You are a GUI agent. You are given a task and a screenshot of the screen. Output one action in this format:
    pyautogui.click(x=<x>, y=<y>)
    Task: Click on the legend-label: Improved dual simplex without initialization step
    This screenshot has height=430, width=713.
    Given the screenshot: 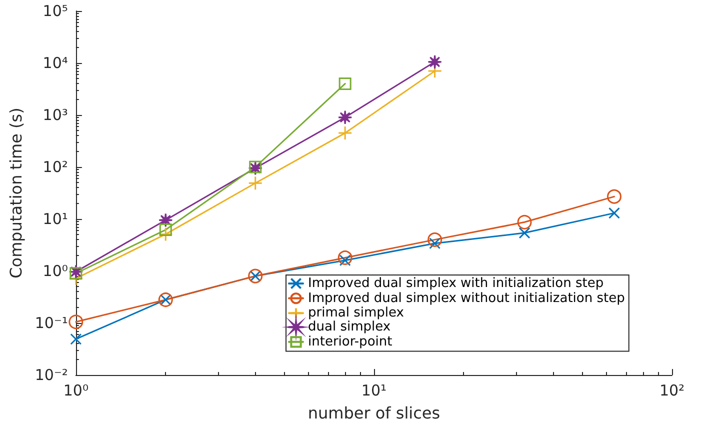 What is the action you would take?
    pyautogui.click(x=466, y=298)
    